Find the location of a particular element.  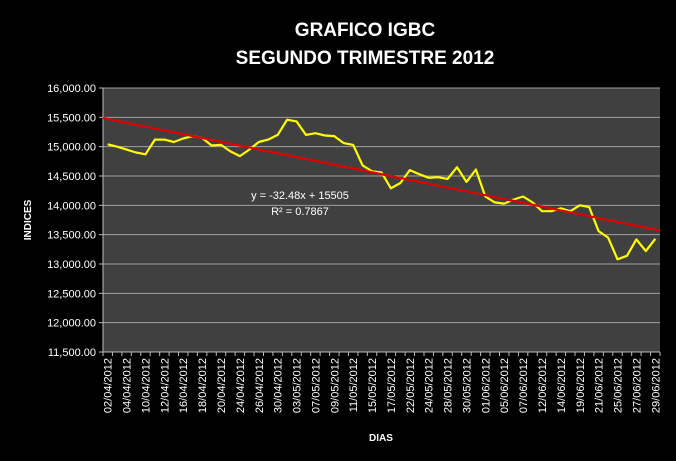

x-tick-label: 30/05/2012 is located at coordinates (467, 385).